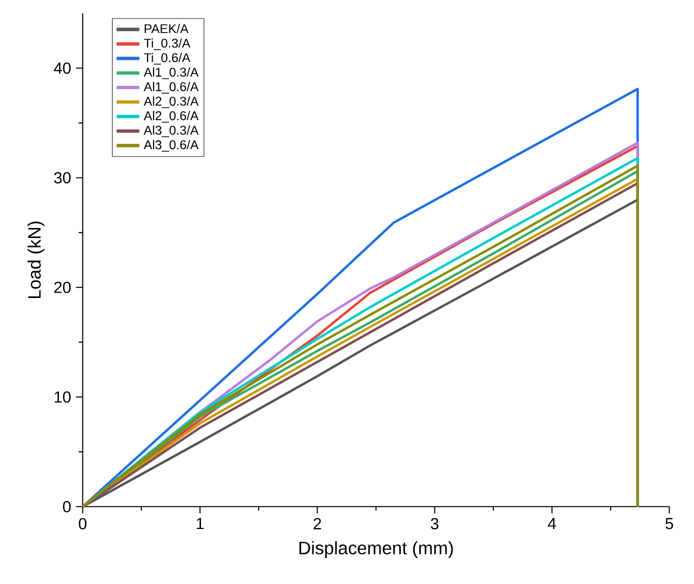 The height and width of the screenshot is (584, 694). I want to click on x-tick-label: 1, so click(200, 524).